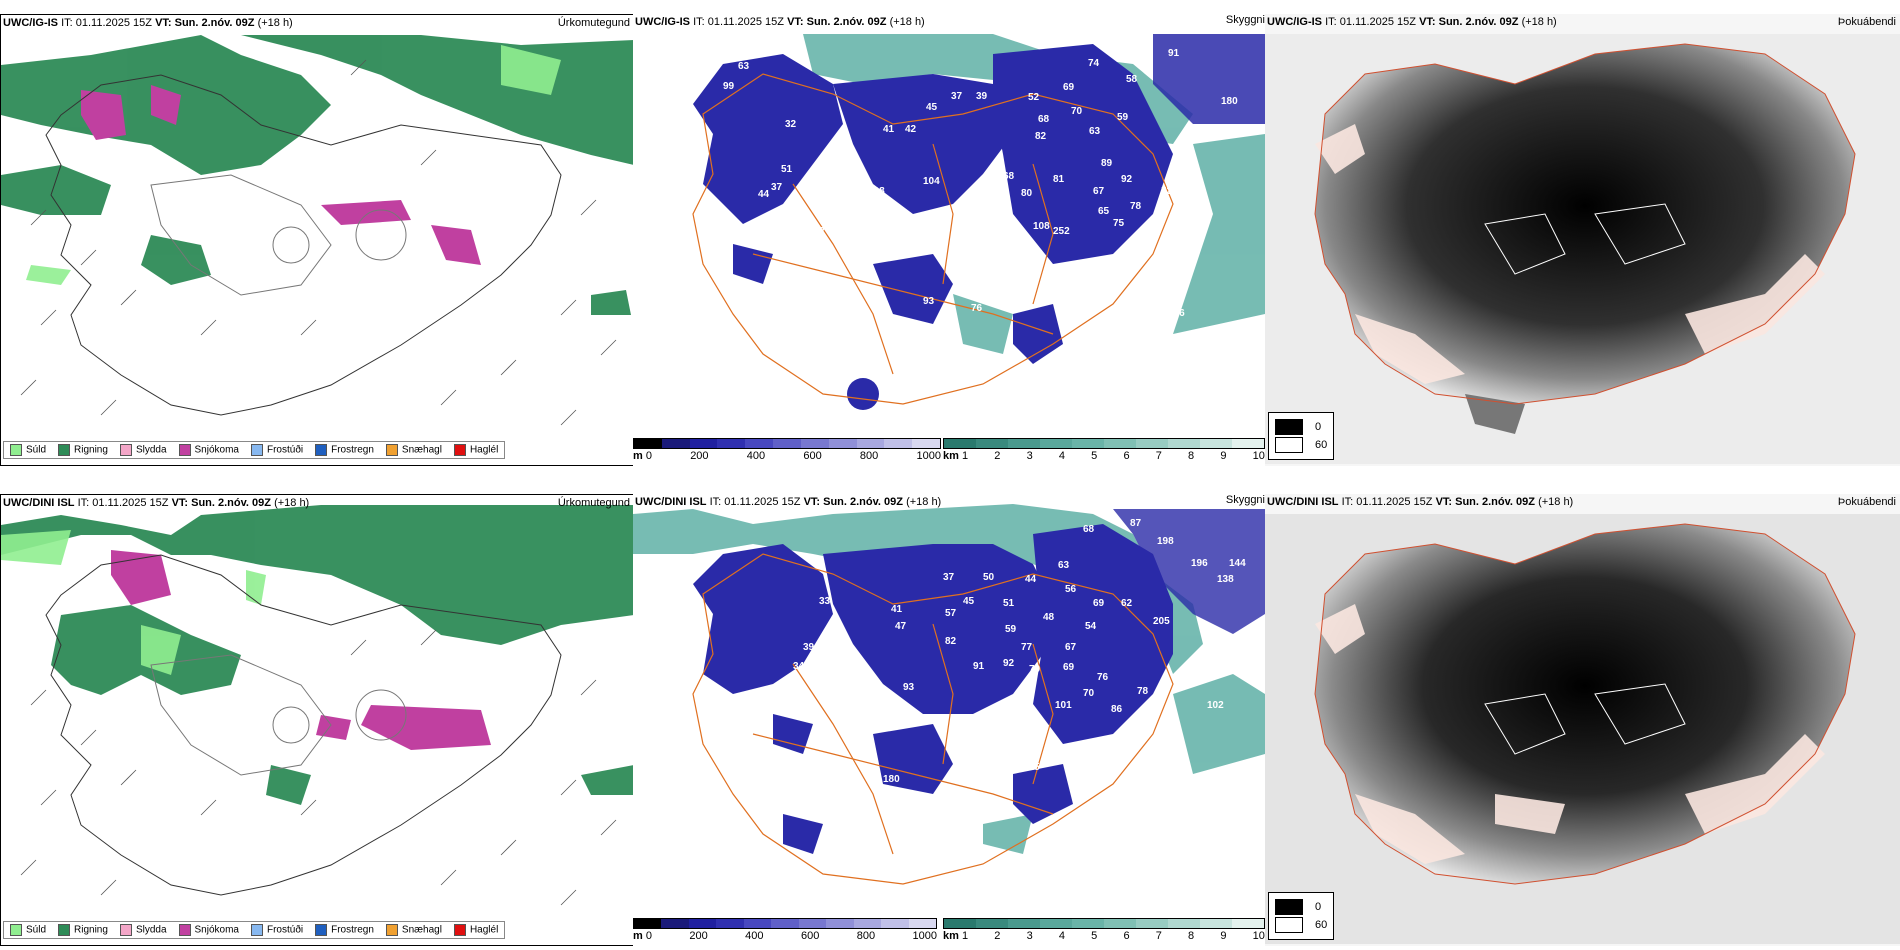 This screenshot has width=1900, height=950. Describe the element at coordinates (1034, 97) in the screenshot. I see `cloud-base-label: 52` at that location.